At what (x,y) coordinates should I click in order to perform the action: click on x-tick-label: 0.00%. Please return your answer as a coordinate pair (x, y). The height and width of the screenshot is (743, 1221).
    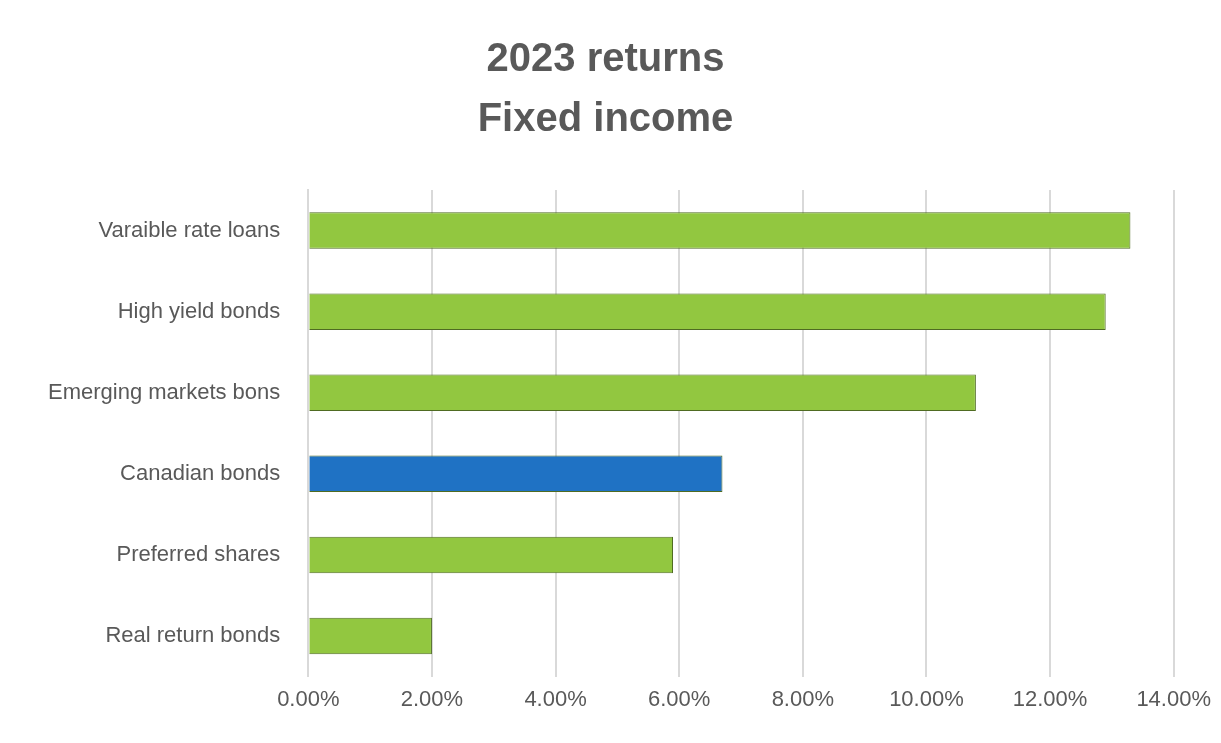
    Looking at the image, I should click on (308, 698).